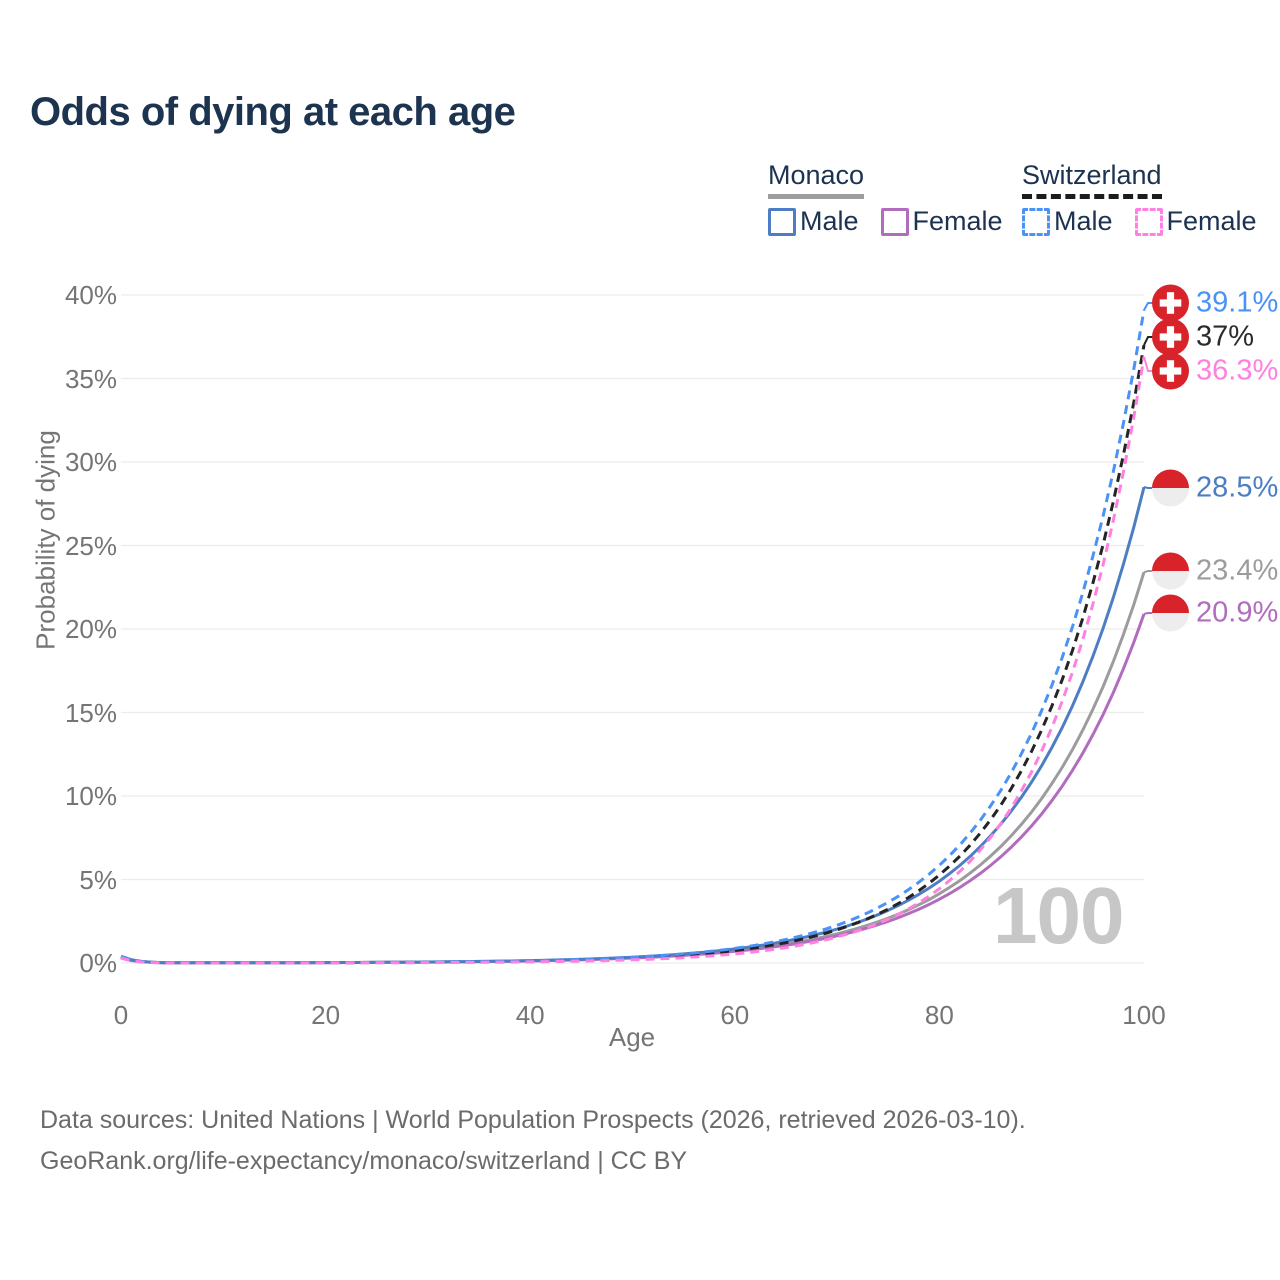  What do you see at coordinates (1237, 487) in the screenshot?
I see `end-label-value: 28.5%` at bounding box center [1237, 487].